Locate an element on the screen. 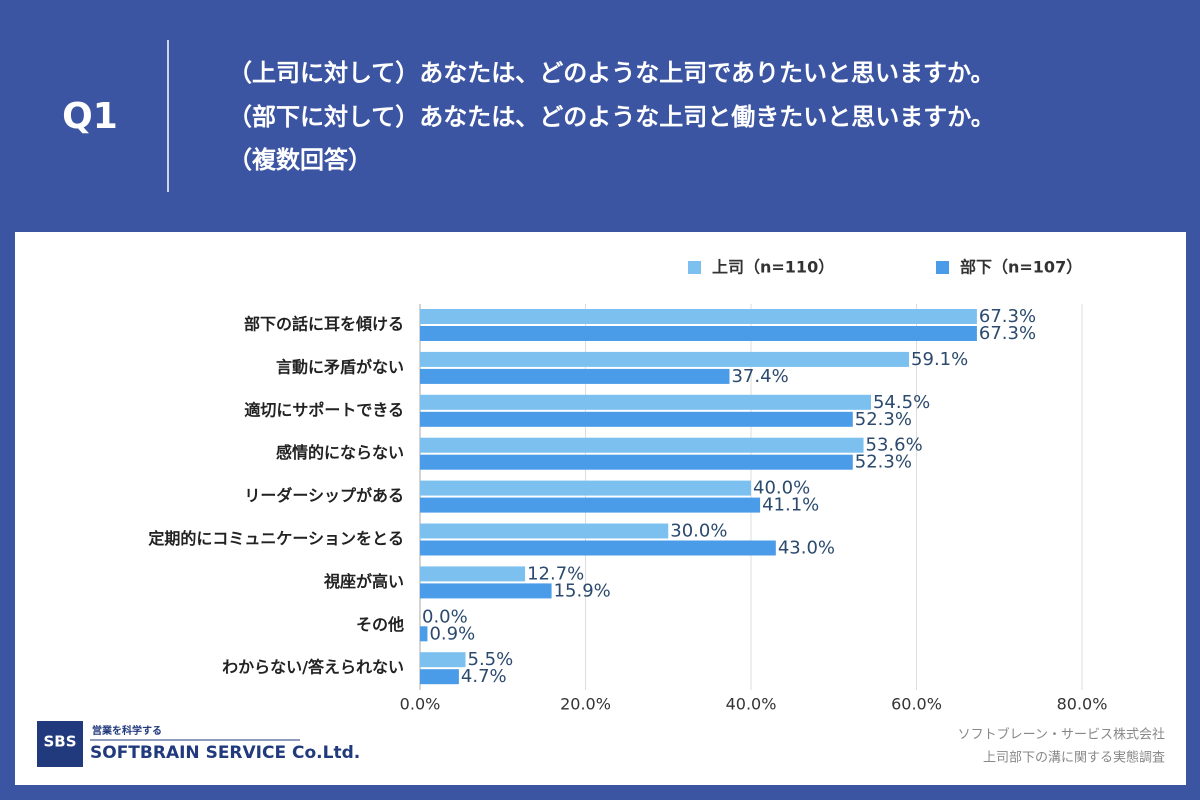 This screenshot has height=804, width=1200. note: ソフトブレーン・サービス株式会社 is located at coordinates (1061, 735).